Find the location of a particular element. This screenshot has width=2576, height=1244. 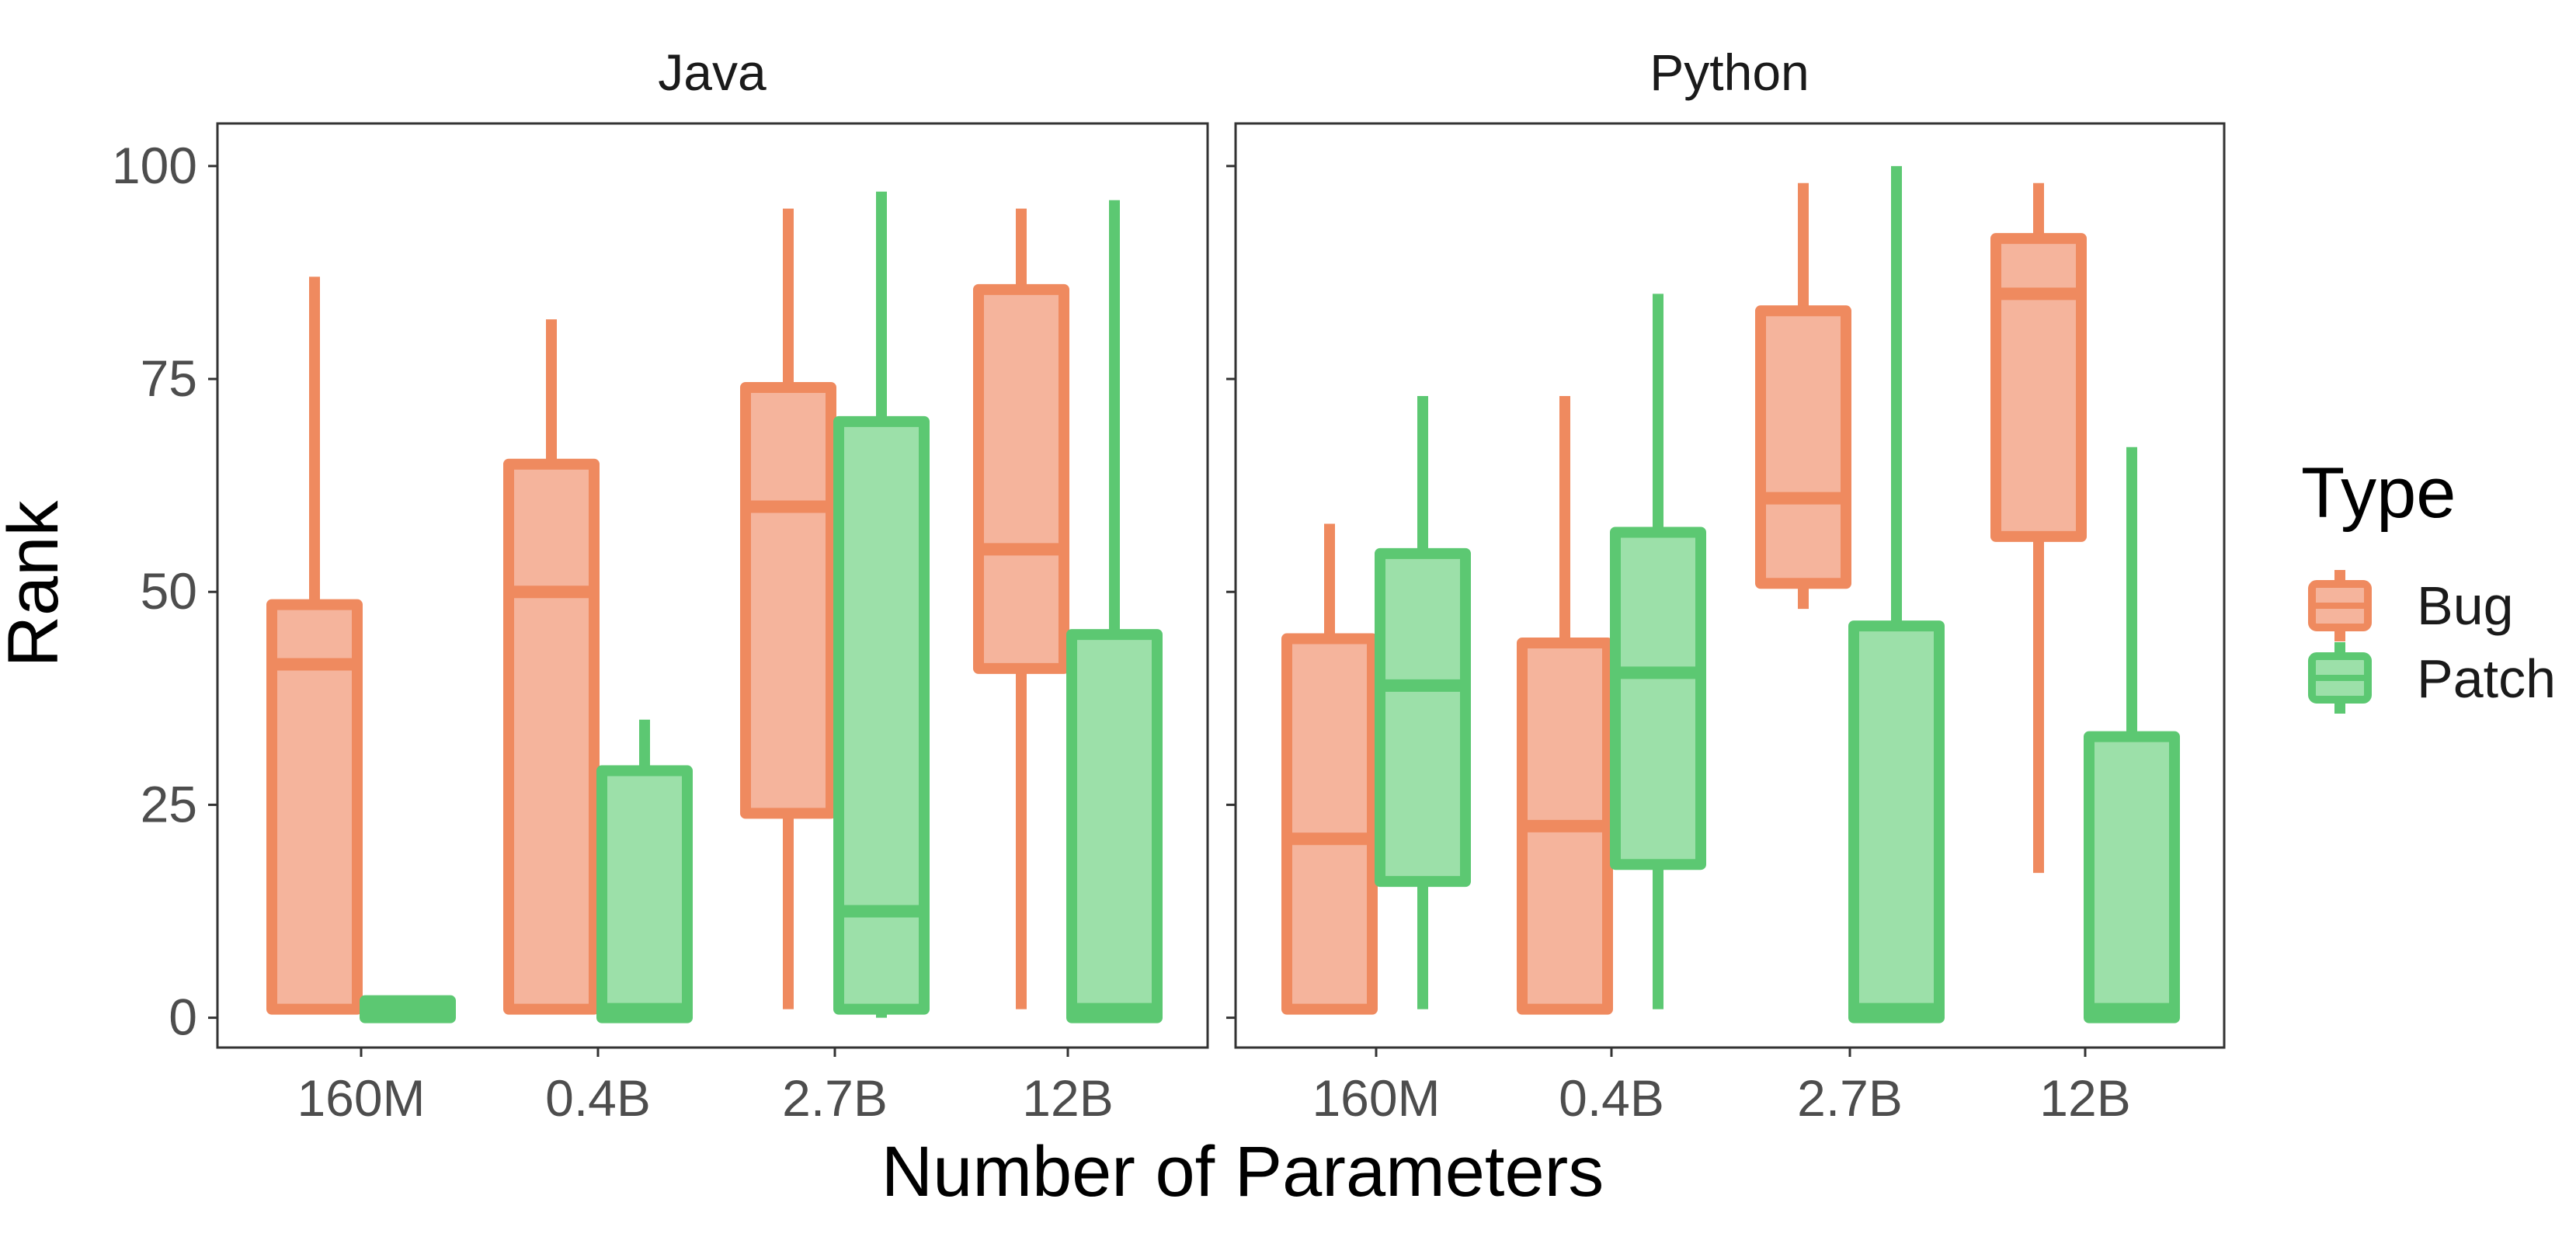

box-body-python-160m-bug is located at coordinates (1329, 824).